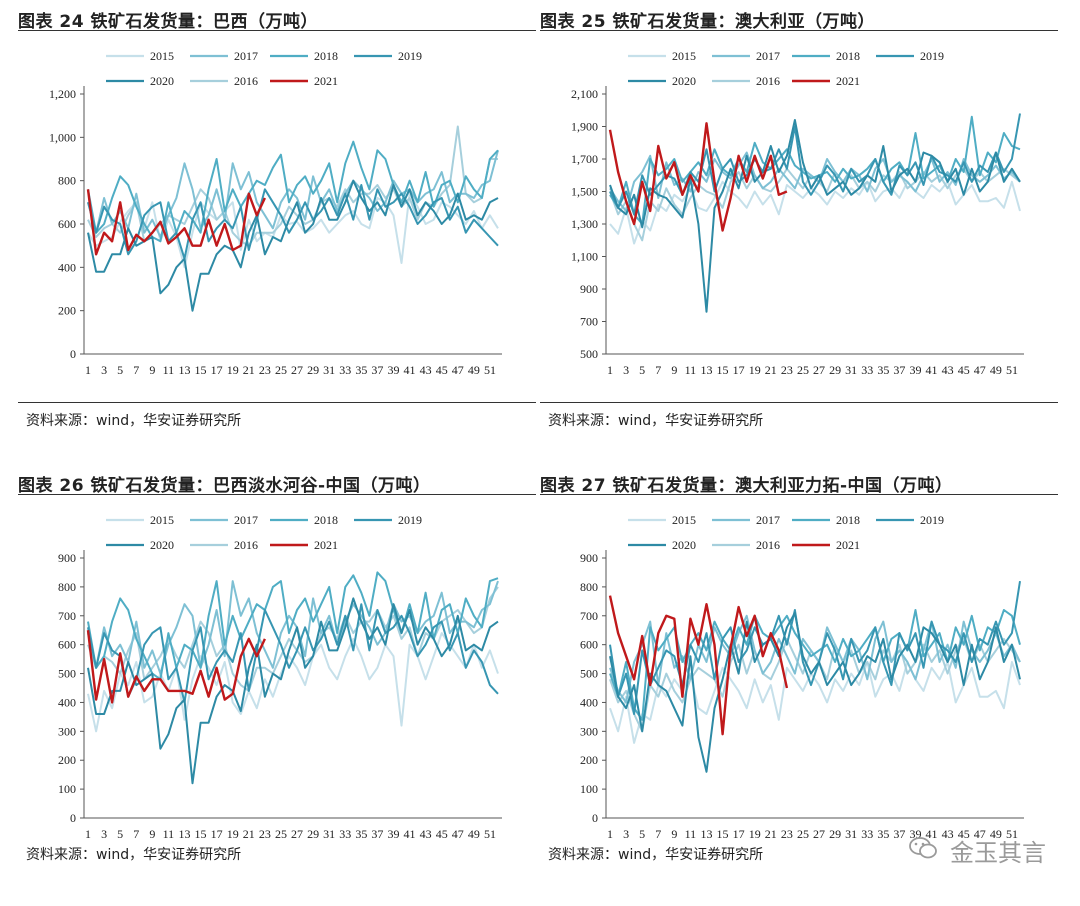  What do you see at coordinates (589, 645) in the screenshot?
I see `y-tick-label: 600` at bounding box center [589, 645].